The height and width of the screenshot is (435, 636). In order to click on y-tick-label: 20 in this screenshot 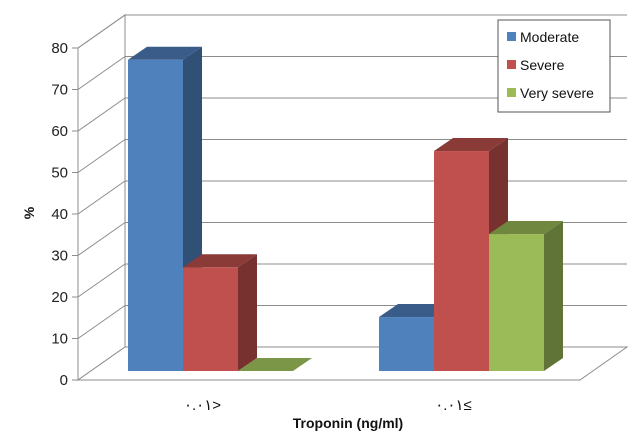, I will do `click(59, 297)`.